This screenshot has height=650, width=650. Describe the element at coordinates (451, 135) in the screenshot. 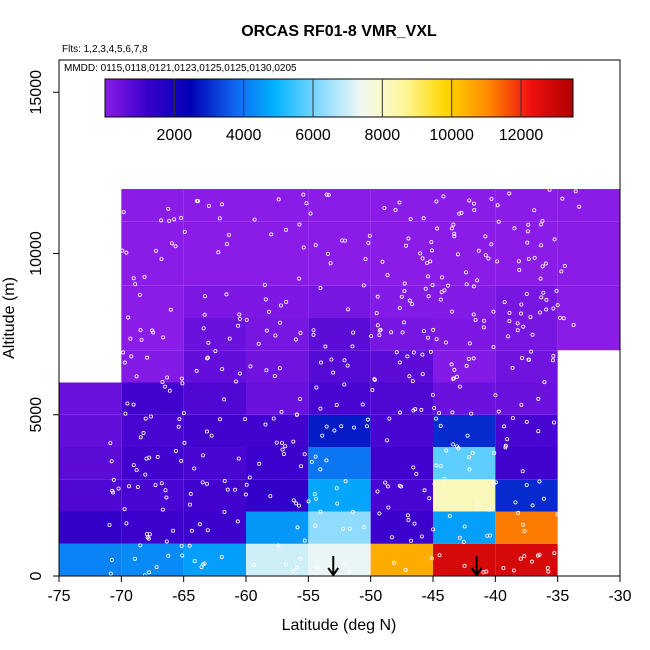

I see `colorbar-tick-label: 10000` at that location.